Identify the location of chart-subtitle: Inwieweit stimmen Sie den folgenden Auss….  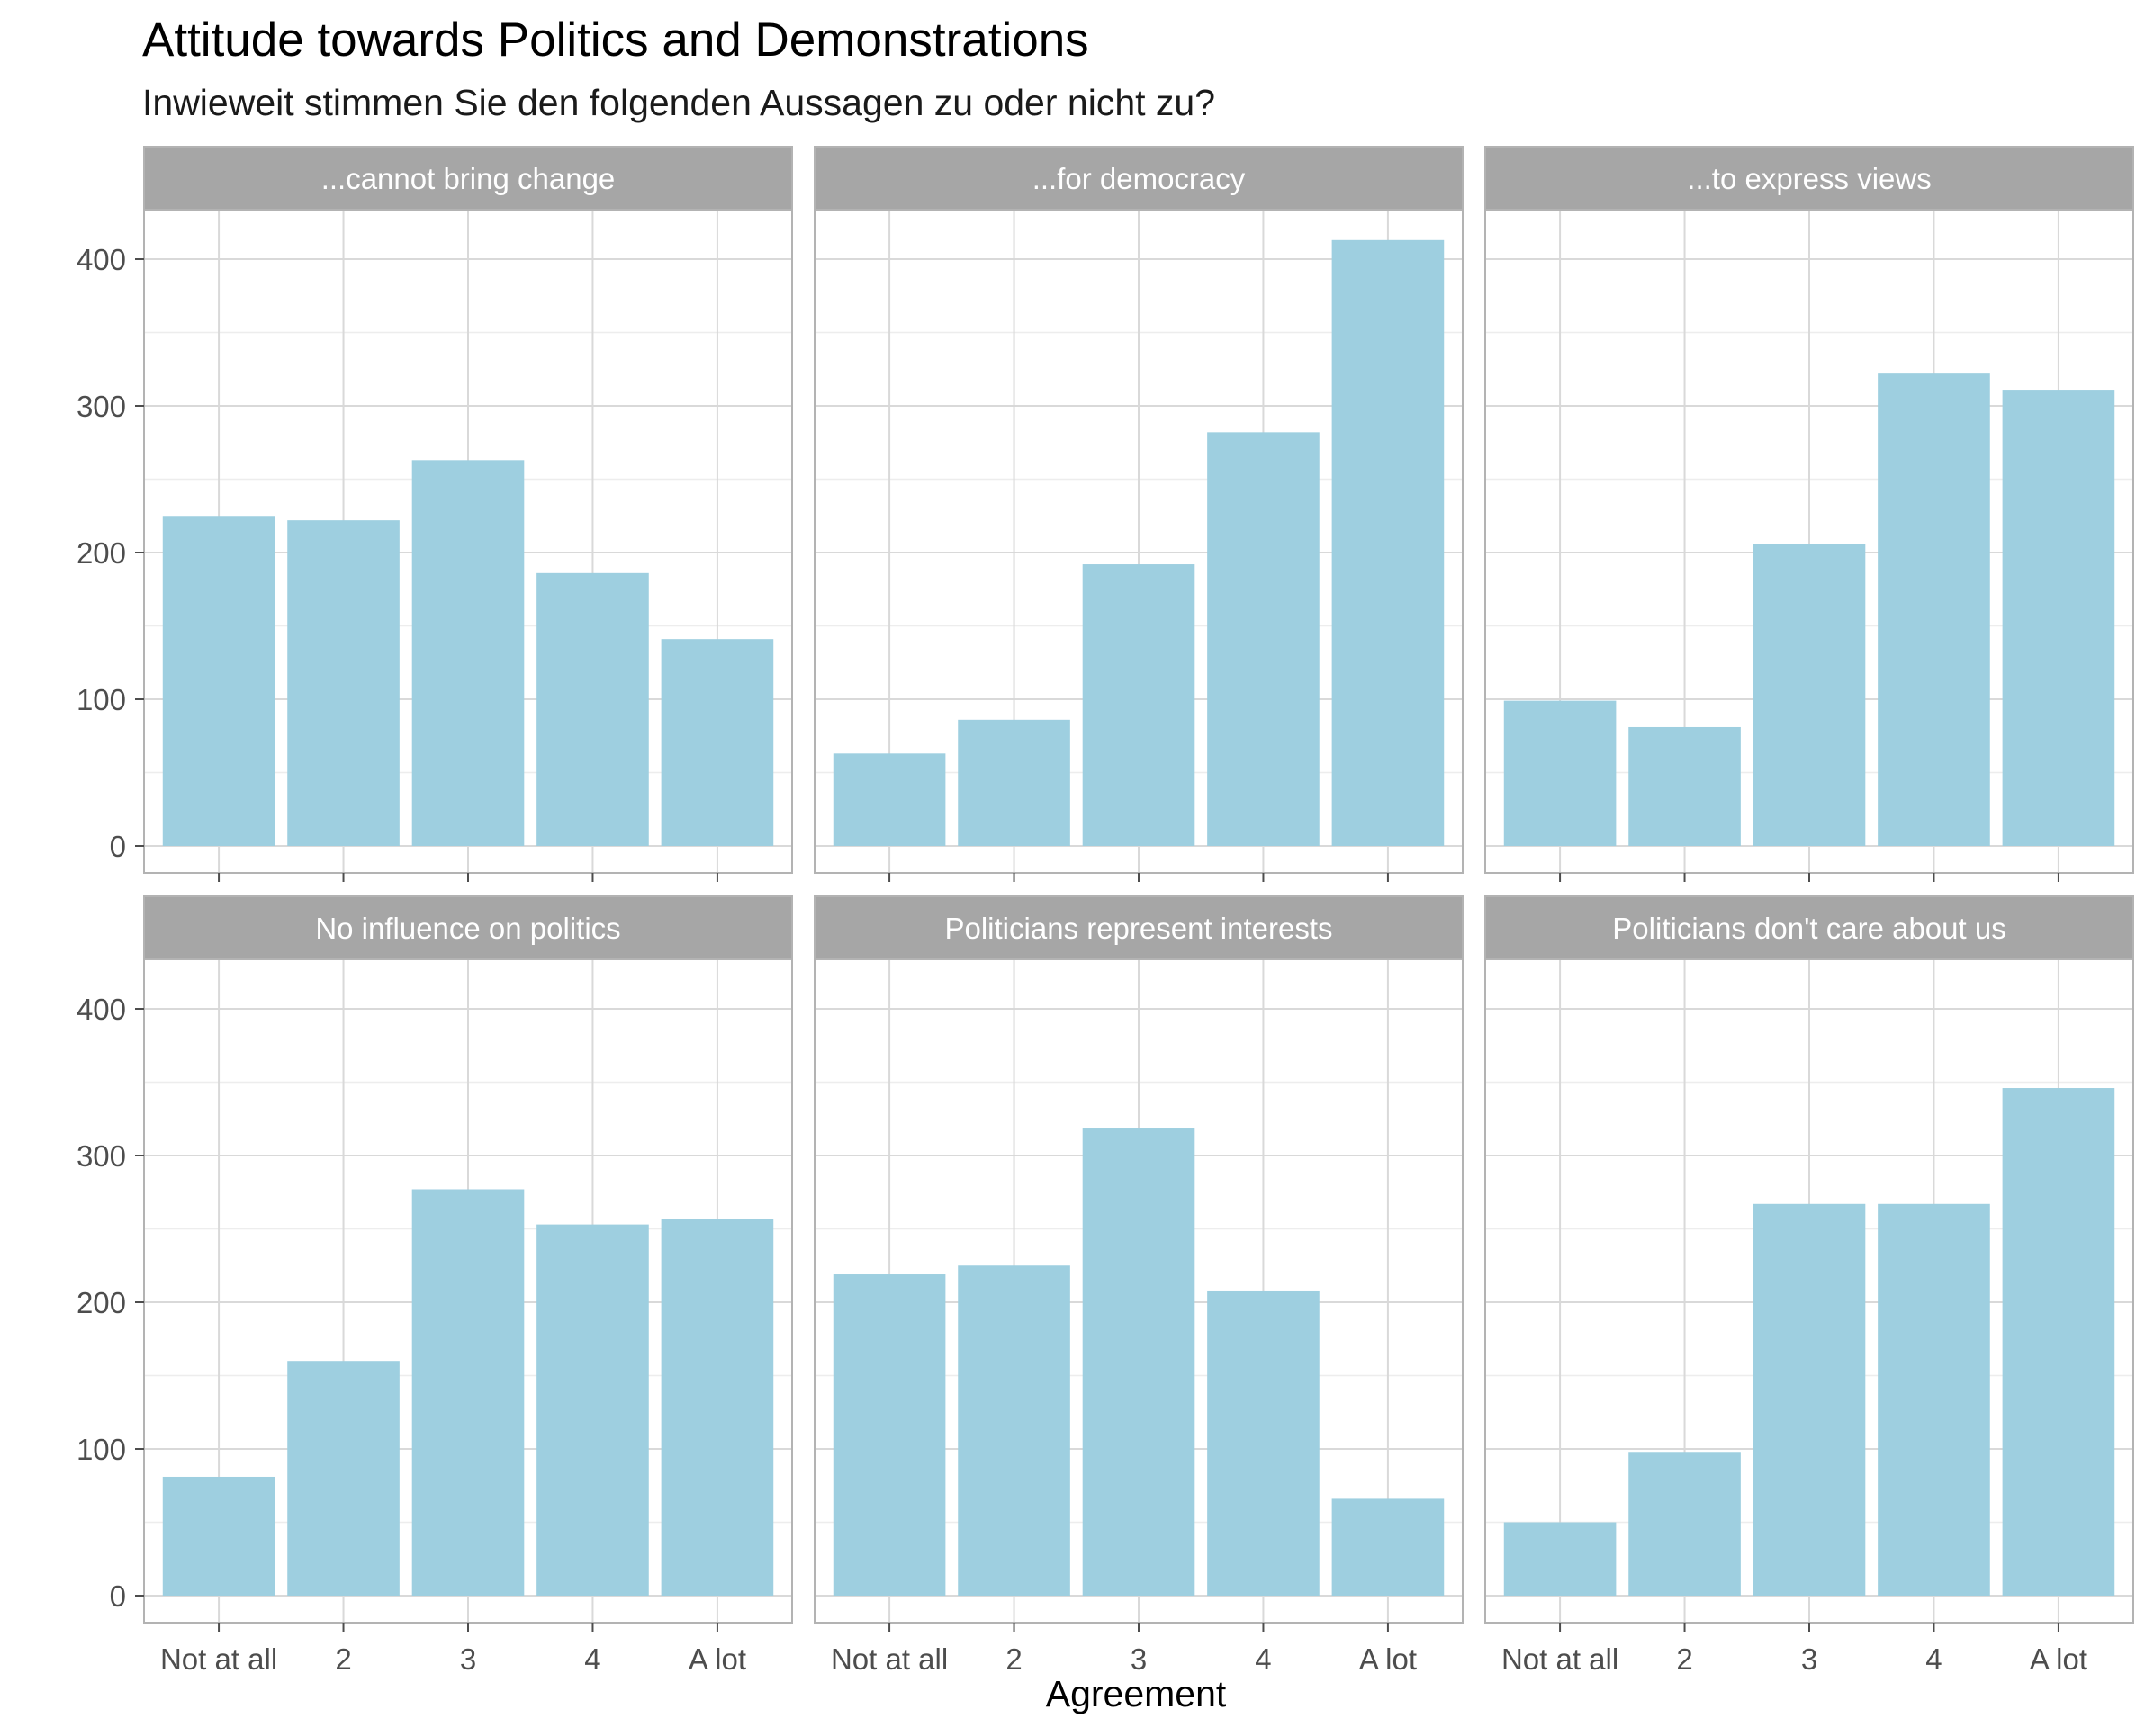
(678, 102).